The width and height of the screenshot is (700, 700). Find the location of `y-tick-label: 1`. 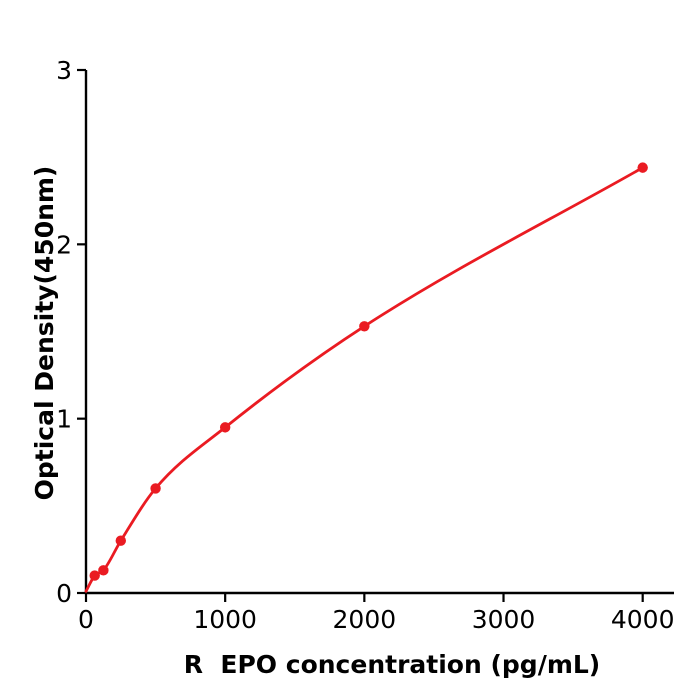

y-tick-label: 1 is located at coordinates (64, 419).